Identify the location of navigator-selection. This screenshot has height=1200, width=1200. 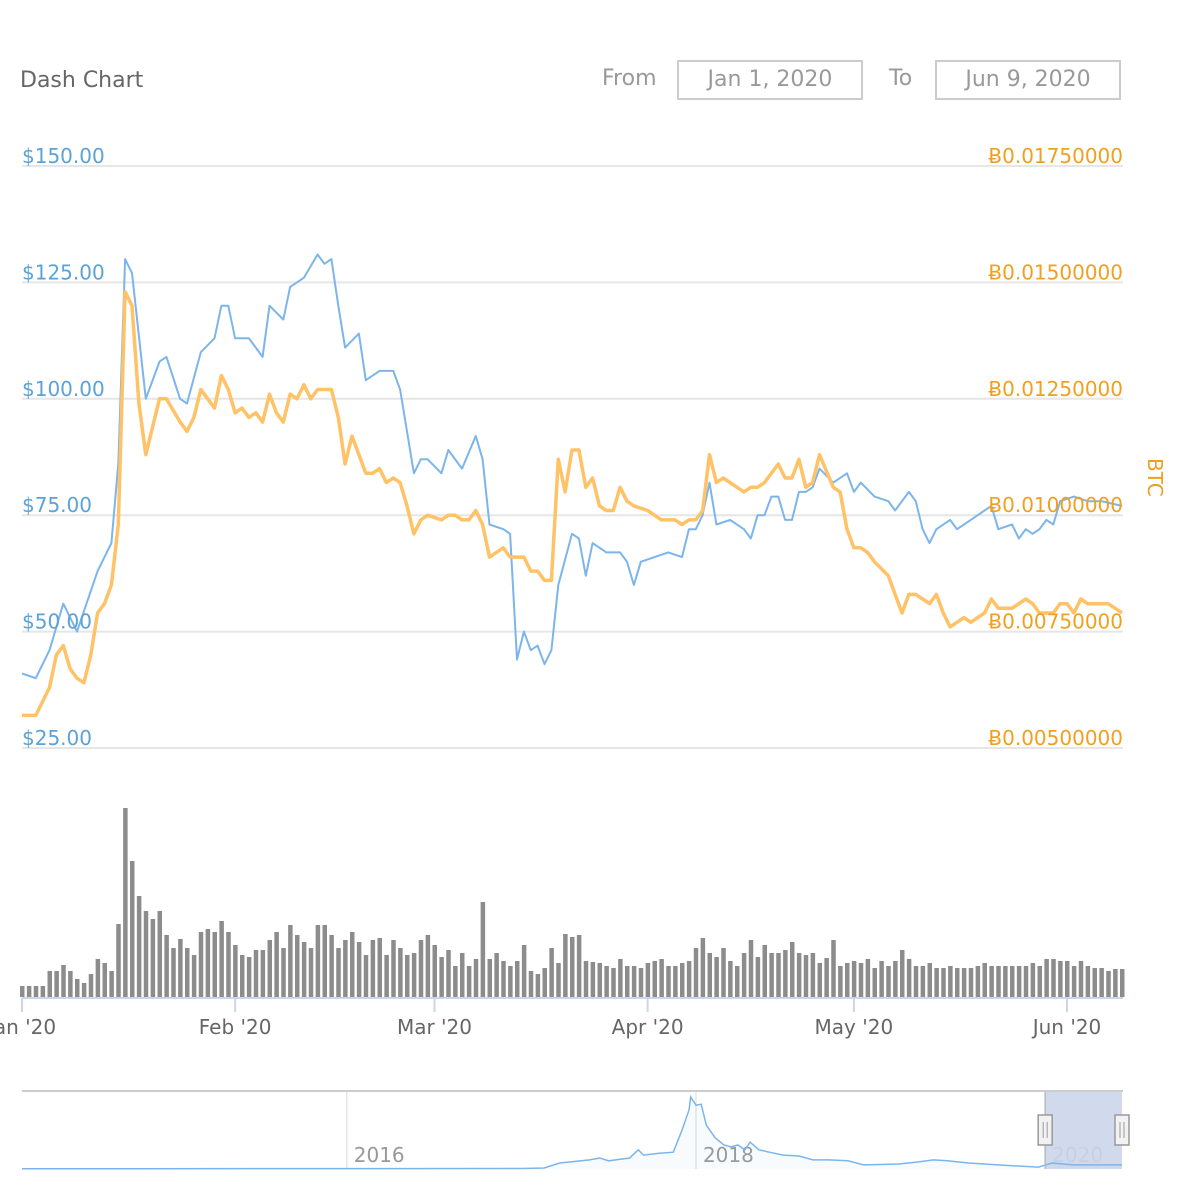
(1083, 1130).